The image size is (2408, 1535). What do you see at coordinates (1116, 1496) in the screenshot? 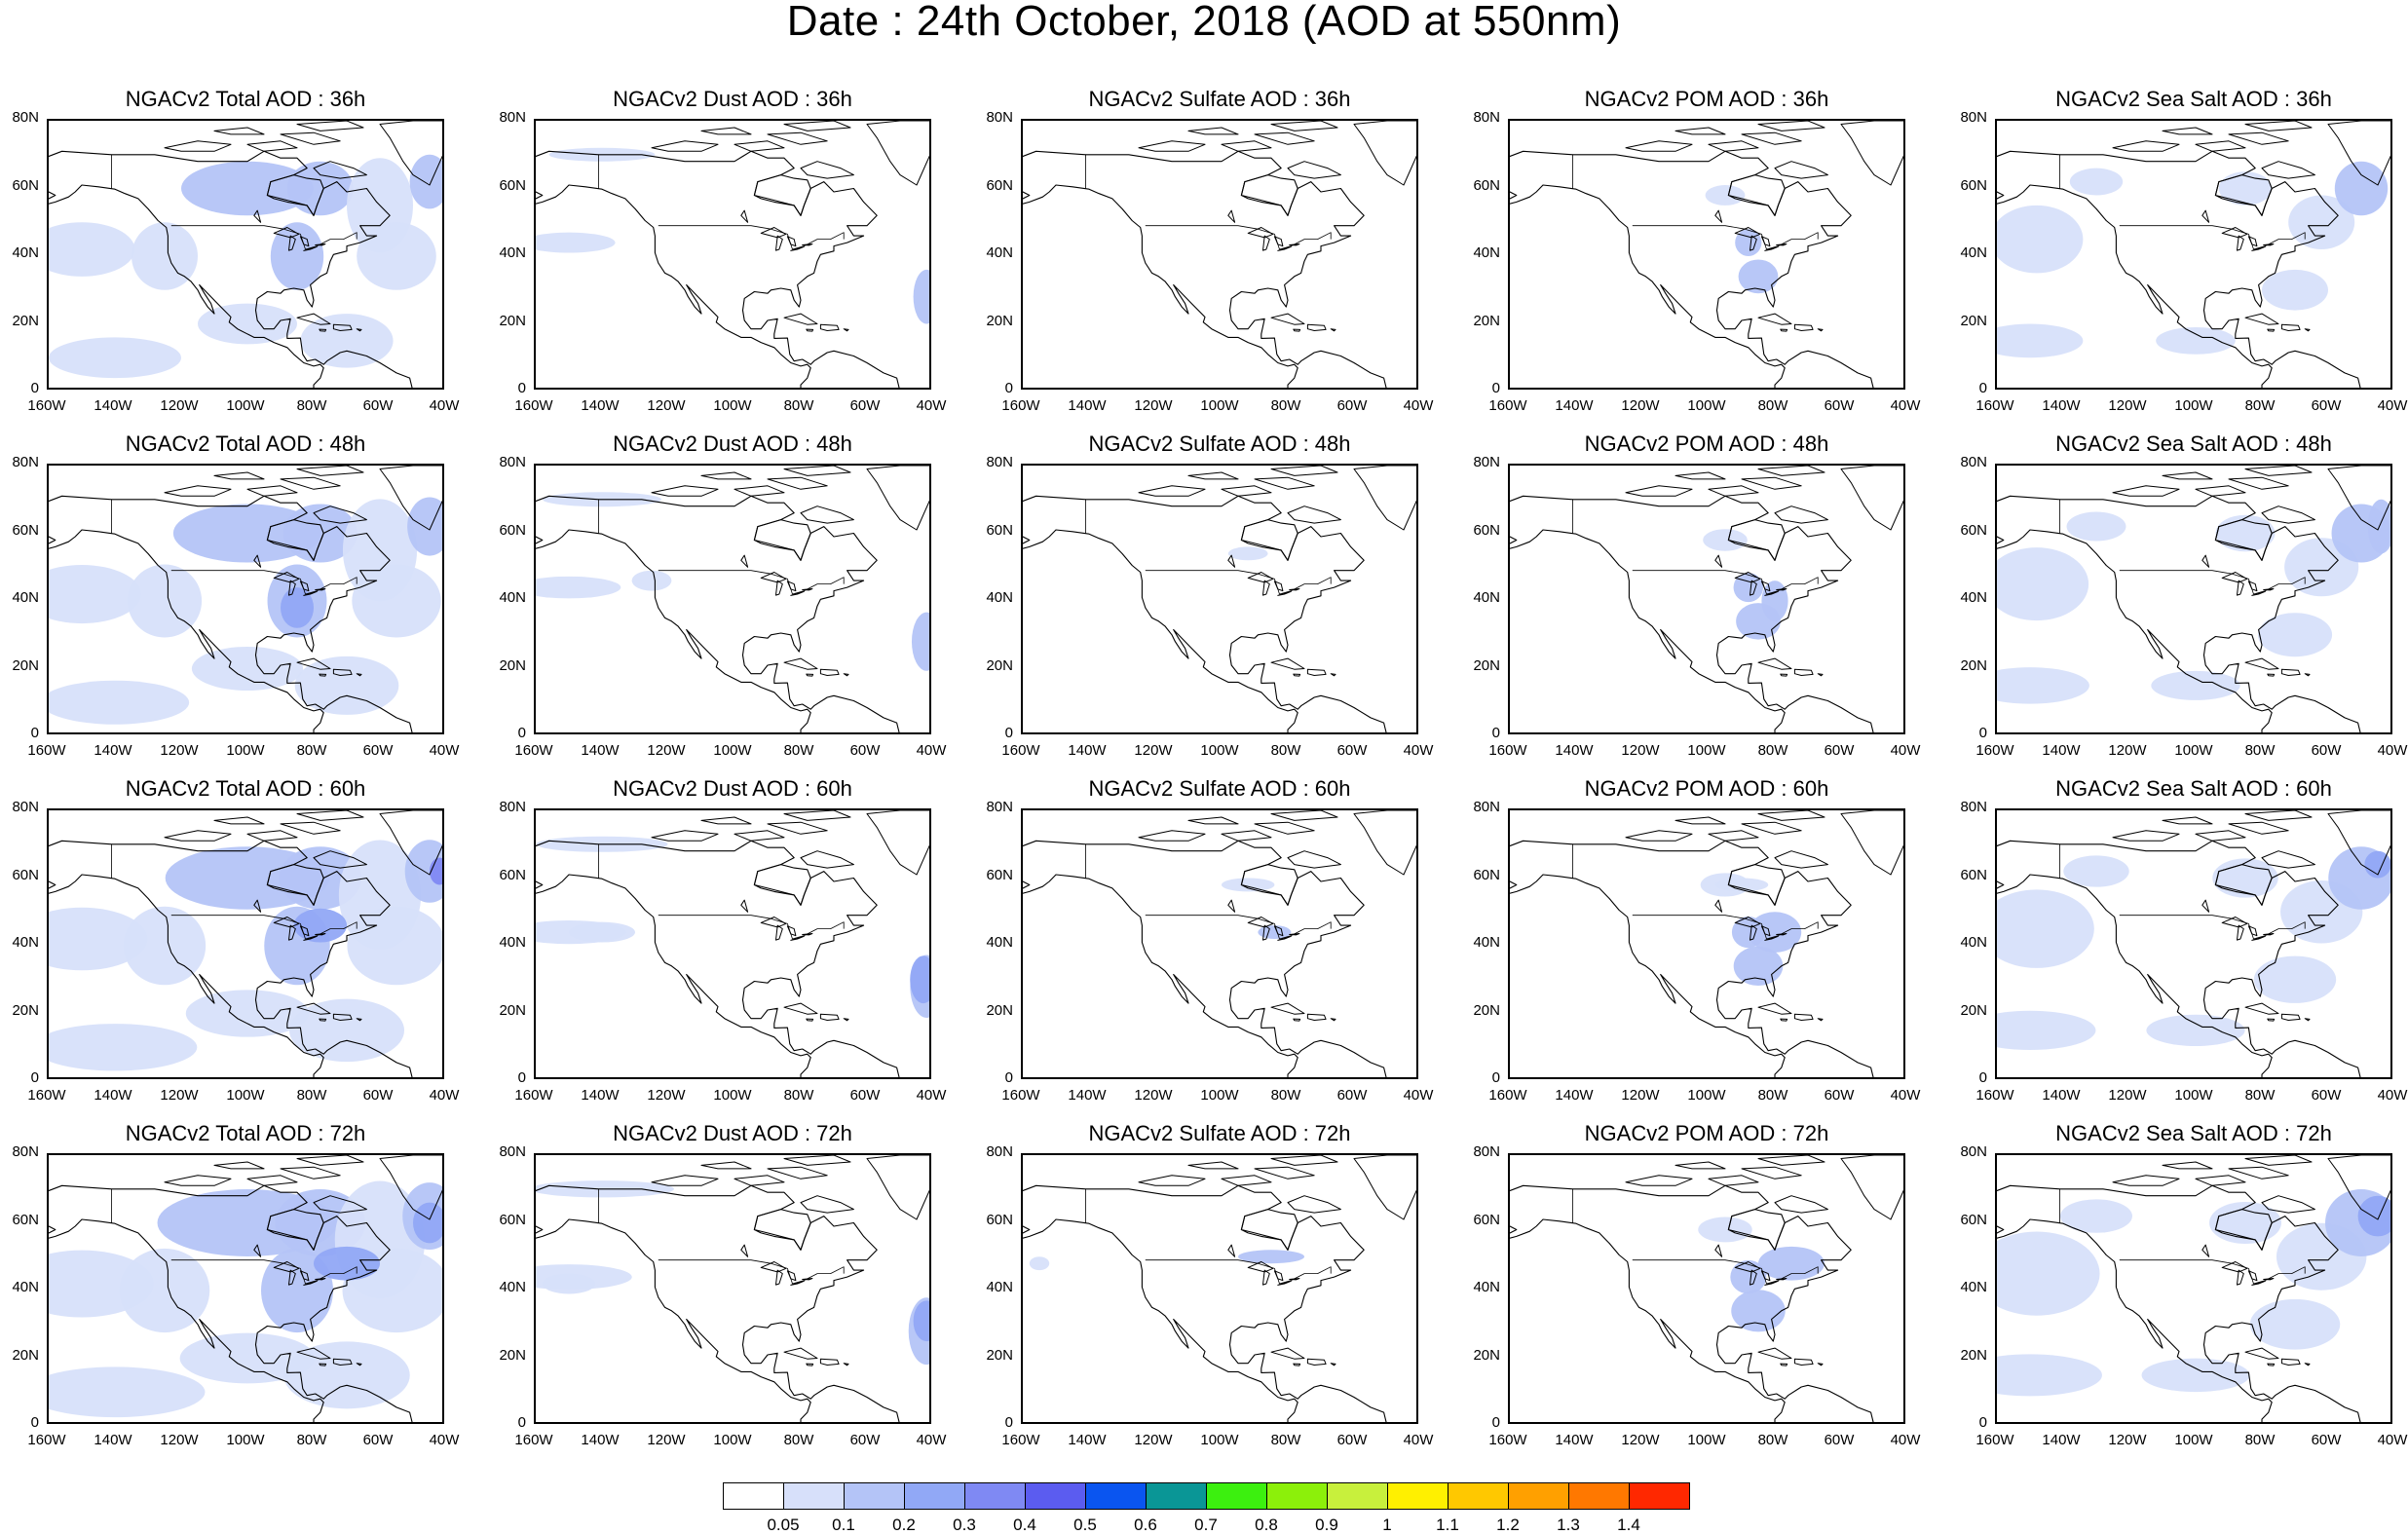
I see `colorbar-swatch` at bounding box center [1116, 1496].